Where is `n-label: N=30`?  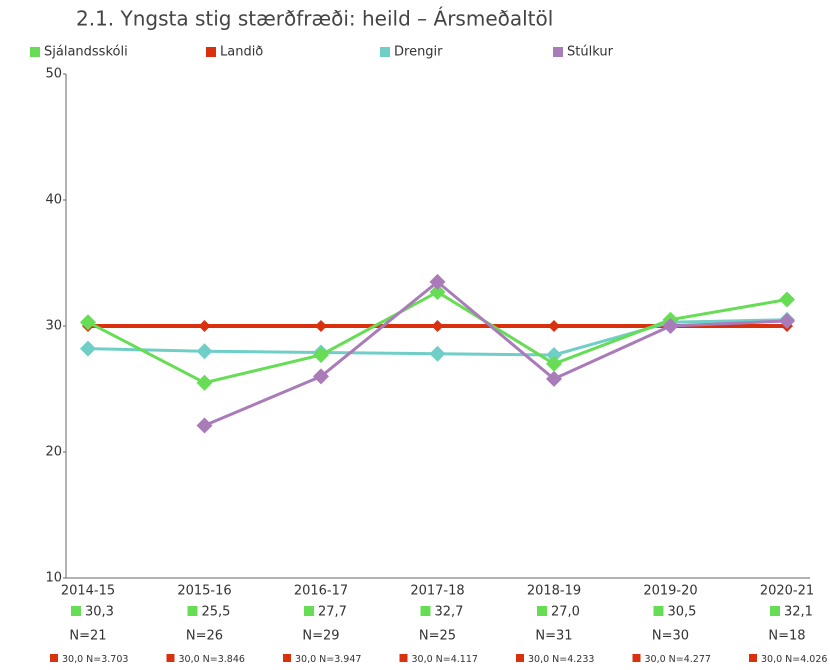
n-label: N=30 is located at coordinates (670, 636).